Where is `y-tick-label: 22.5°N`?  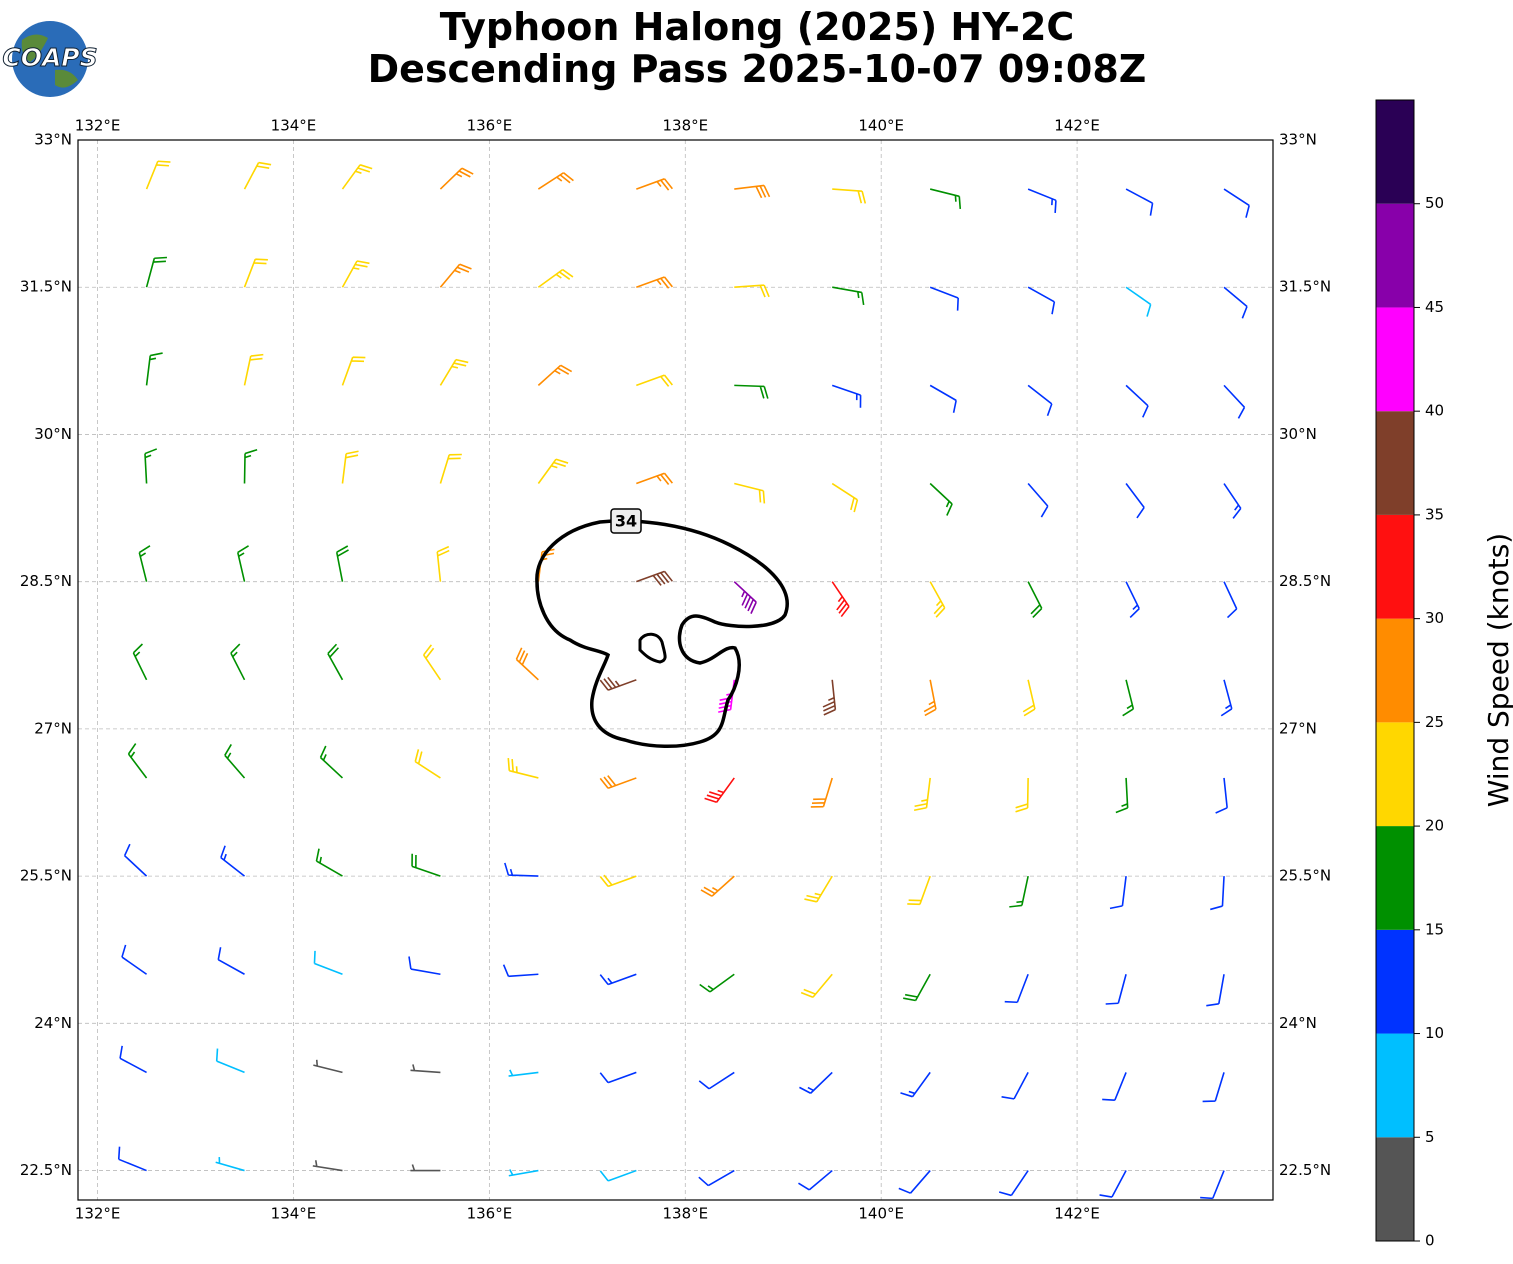
y-tick-label: 22.5°N is located at coordinates (1305, 1170).